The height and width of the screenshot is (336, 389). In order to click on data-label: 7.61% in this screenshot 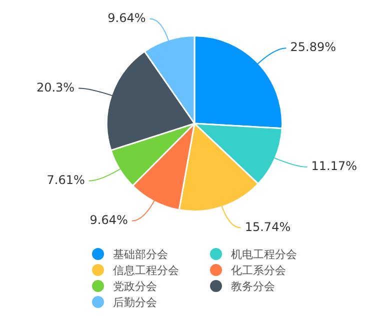, I will do `click(65, 179)`.